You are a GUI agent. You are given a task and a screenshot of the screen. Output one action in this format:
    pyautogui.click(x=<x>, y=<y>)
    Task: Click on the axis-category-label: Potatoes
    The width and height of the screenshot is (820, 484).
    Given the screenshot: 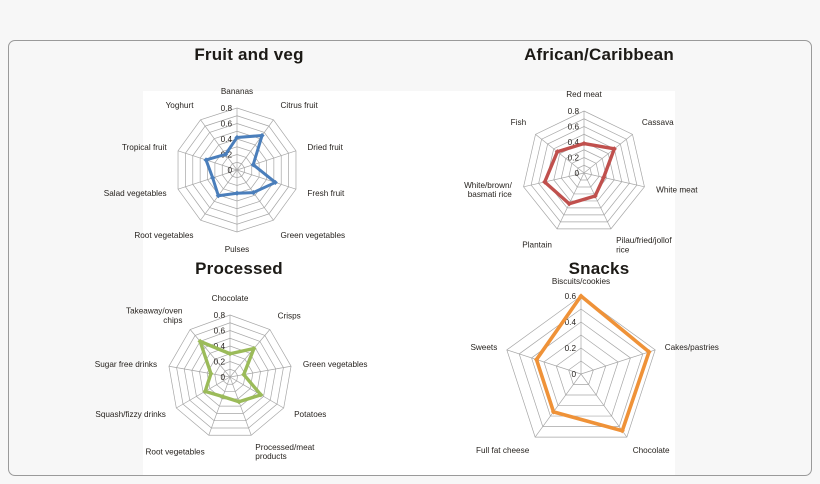 What is the action you would take?
    pyautogui.click(x=310, y=414)
    